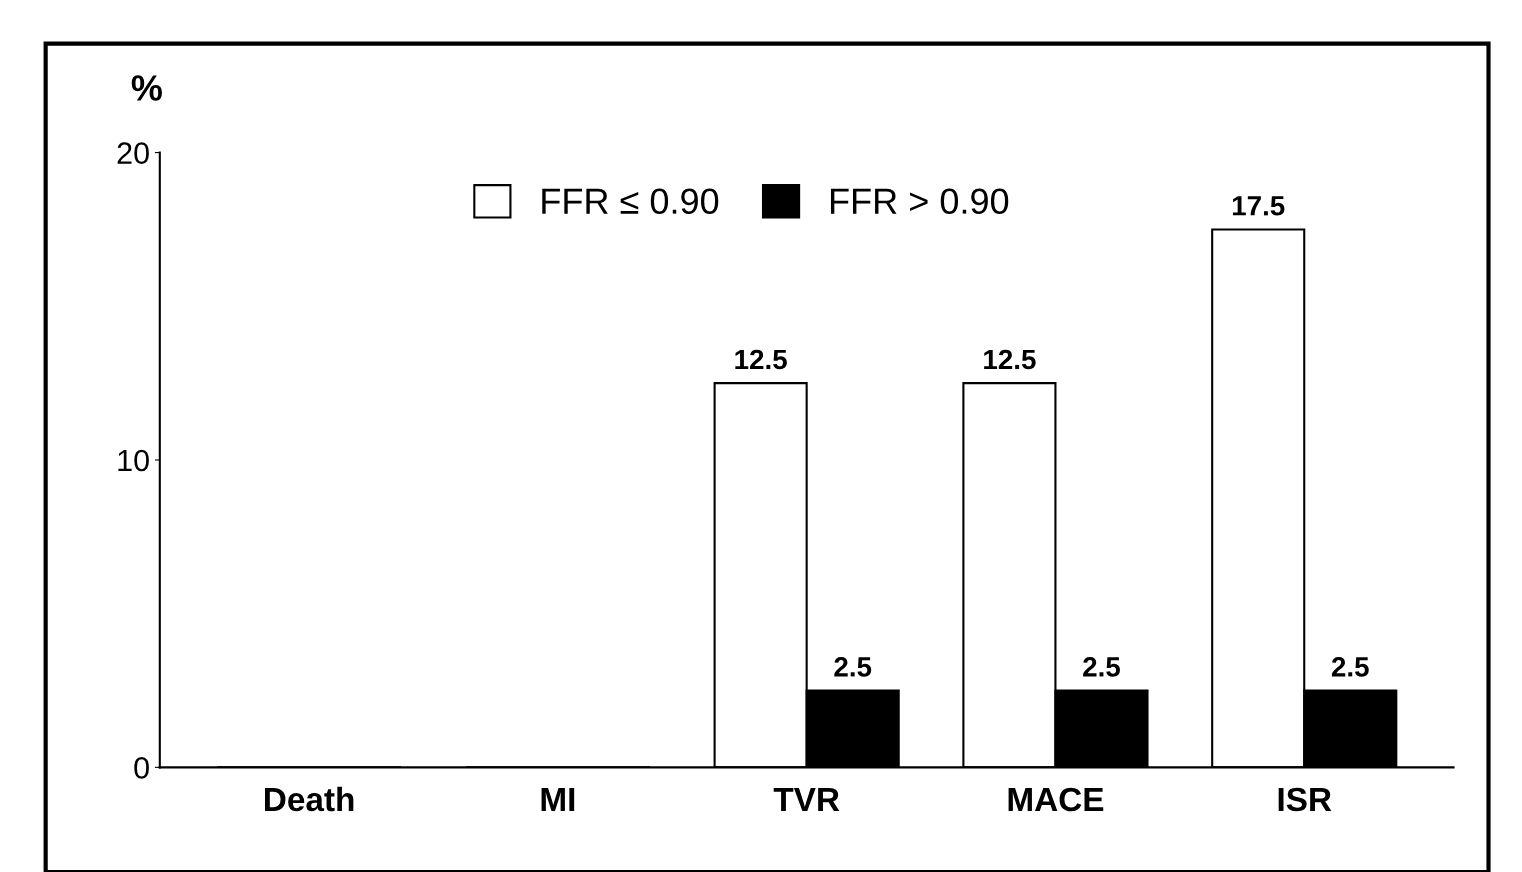  What do you see at coordinates (146, 88) in the screenshot?
I see `y-axis-title: %` at bounding box center [146, 88].